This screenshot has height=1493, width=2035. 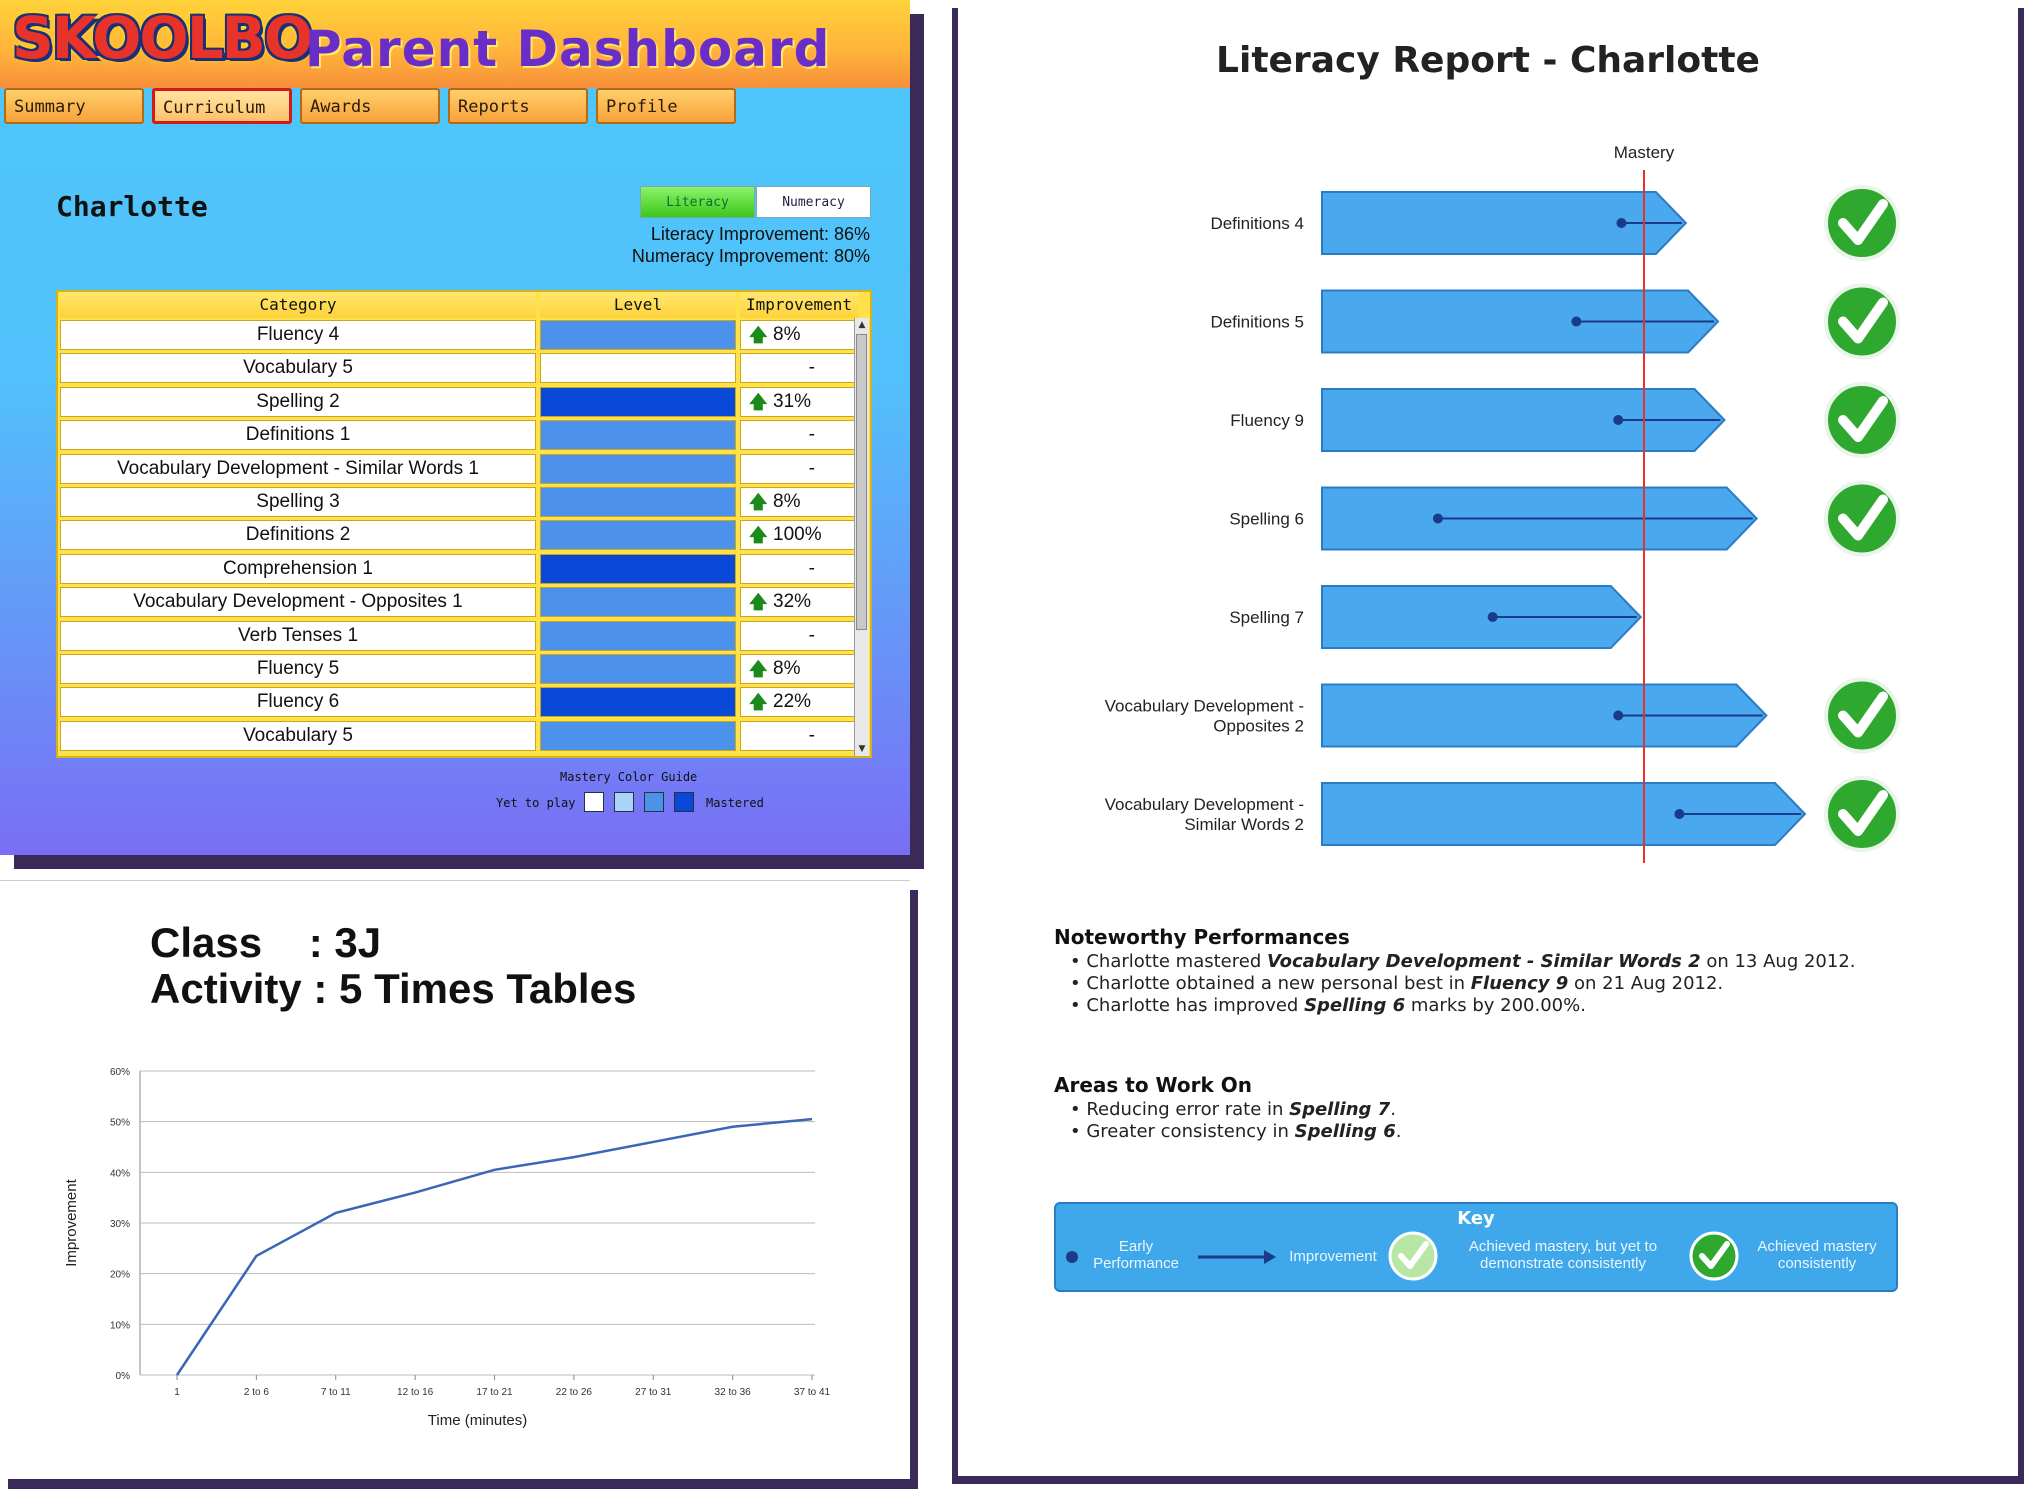 I want to click on table-row: Definitions 2 🡅 100%, so click(x=460, y=535).